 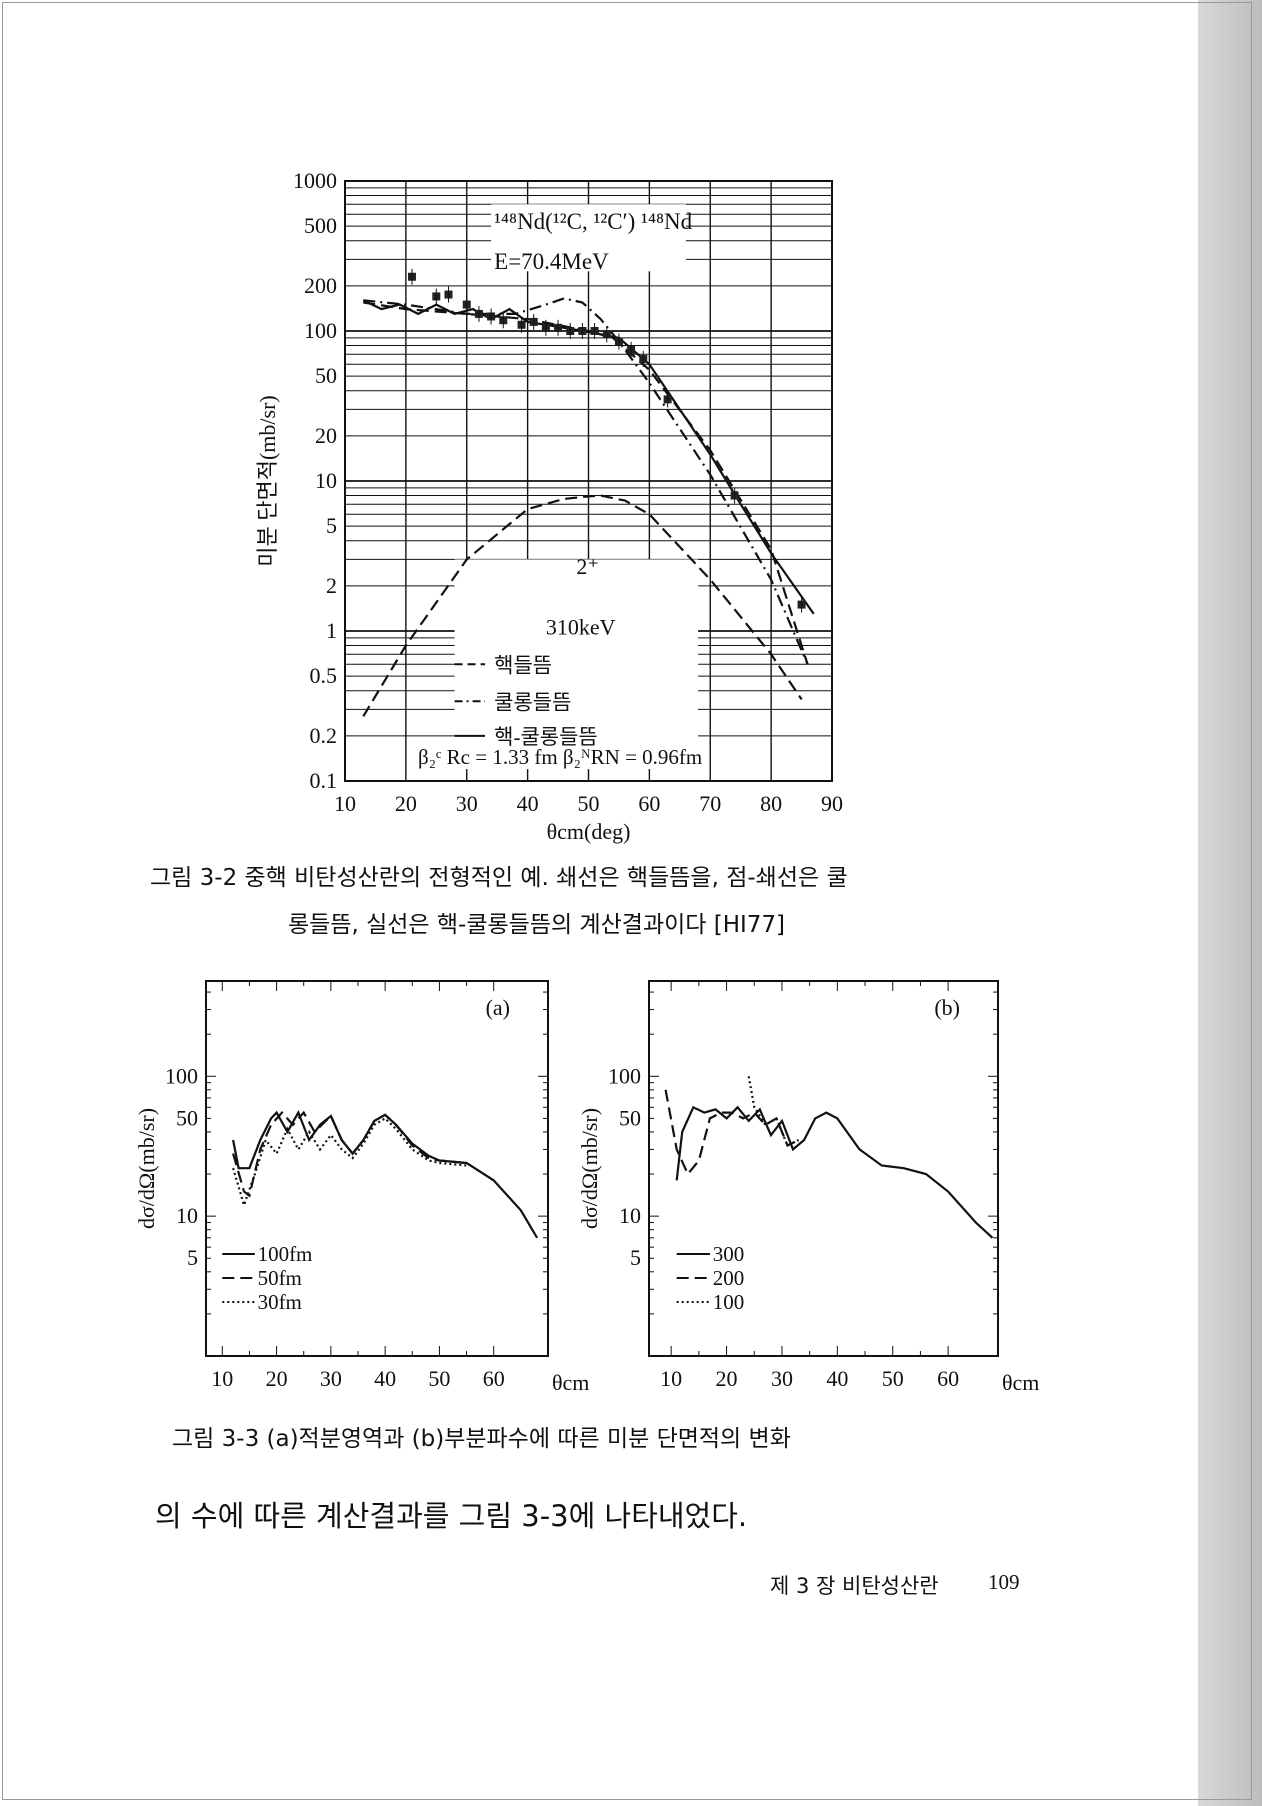 I want to click on state-label: 2⁺, so click(x=587, y=566).